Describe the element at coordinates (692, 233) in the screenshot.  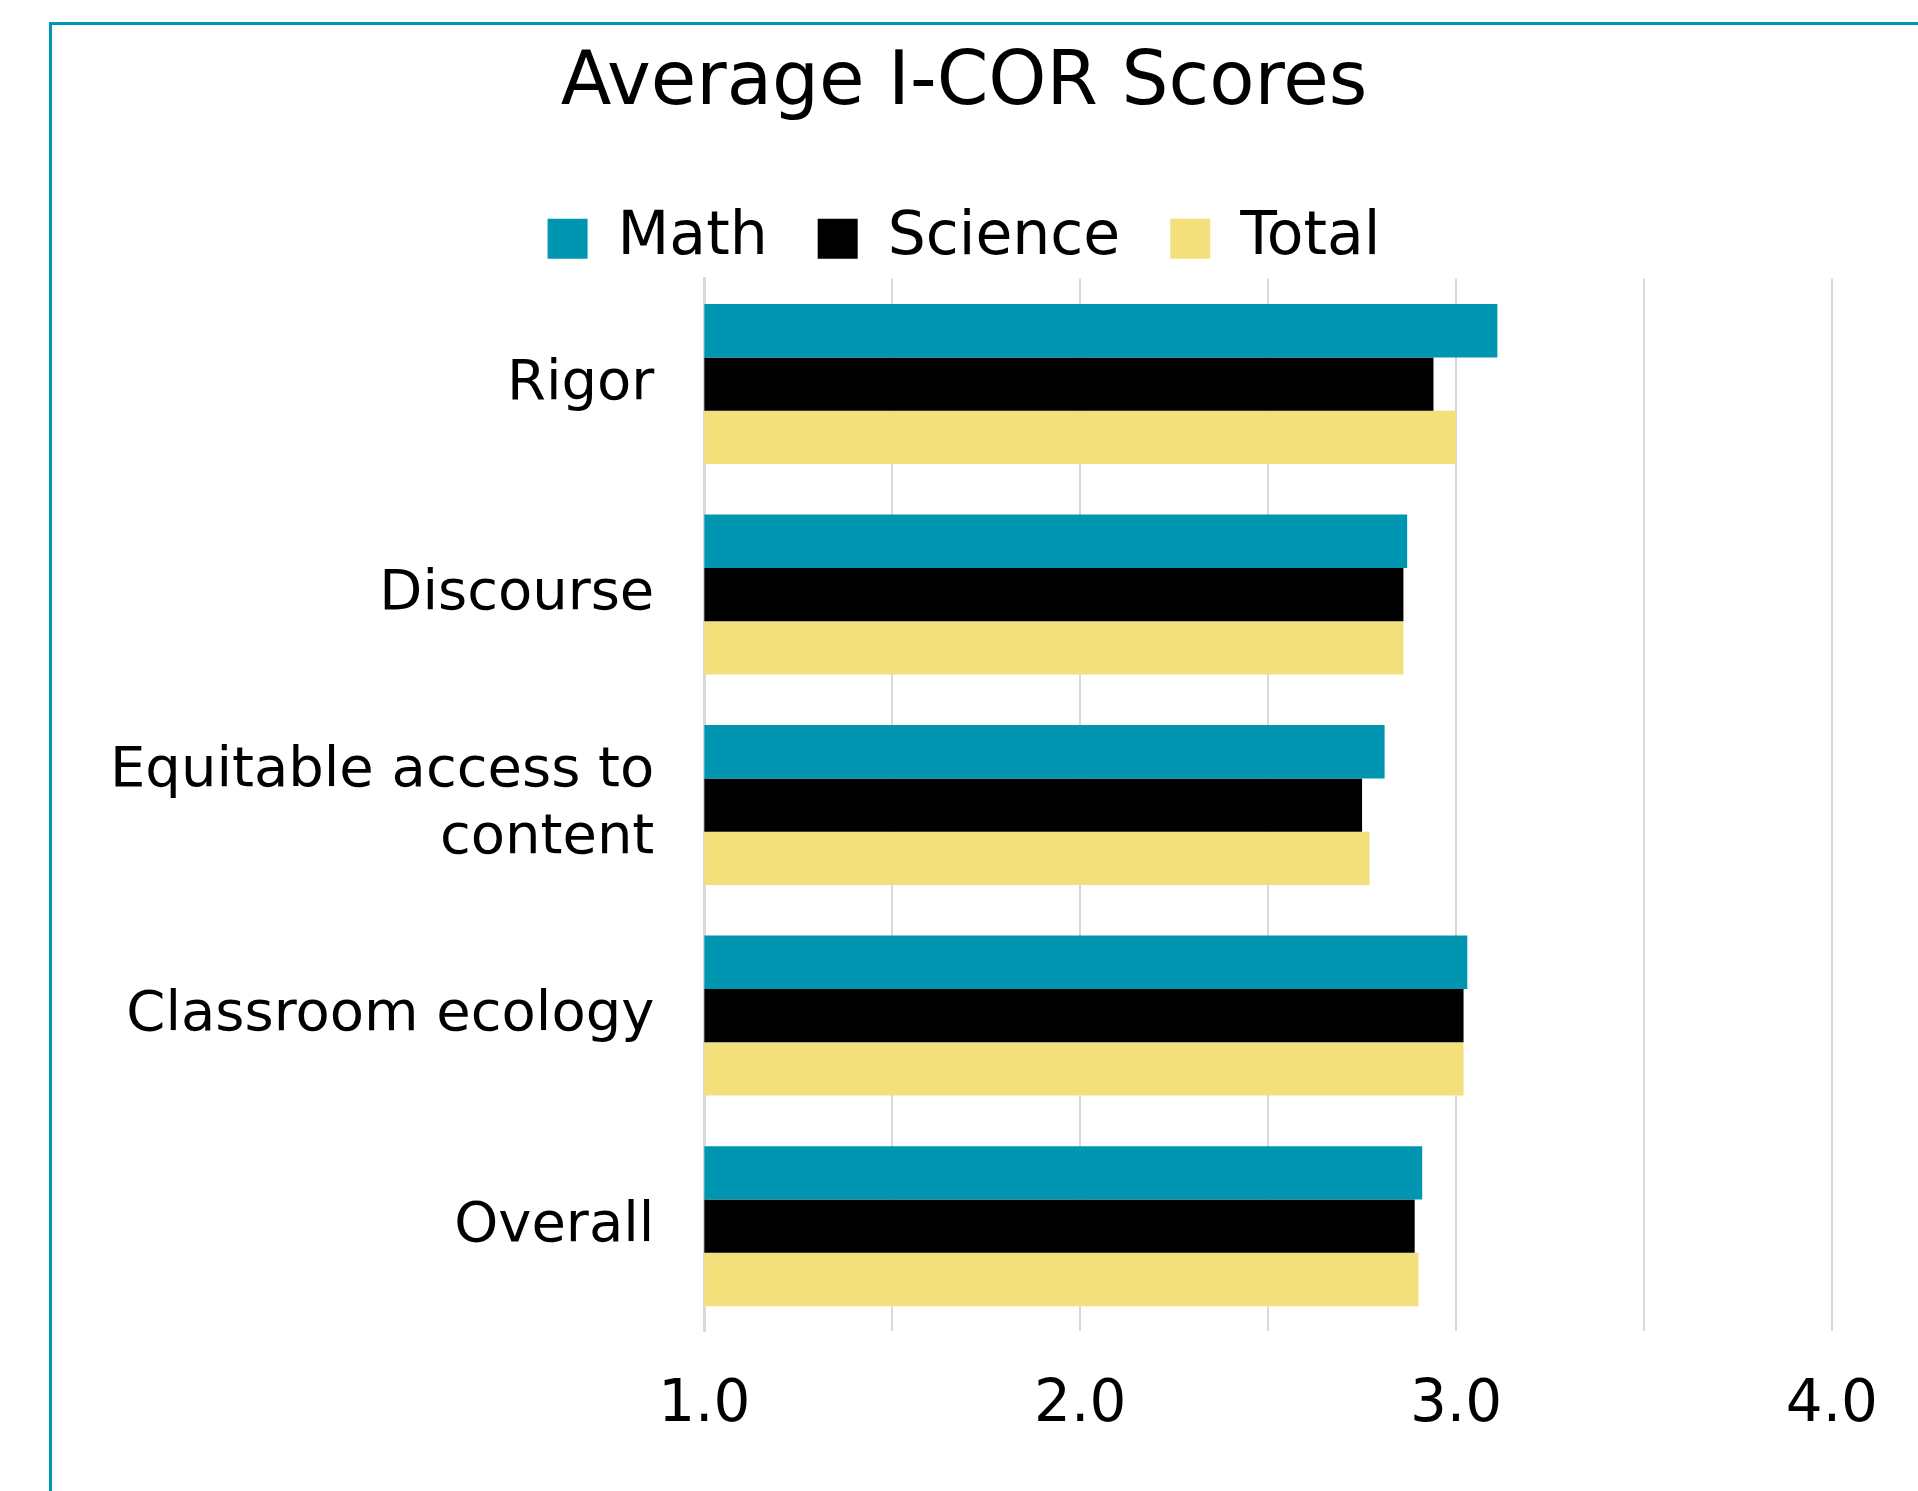
I see `legend-label: Math` at that location.